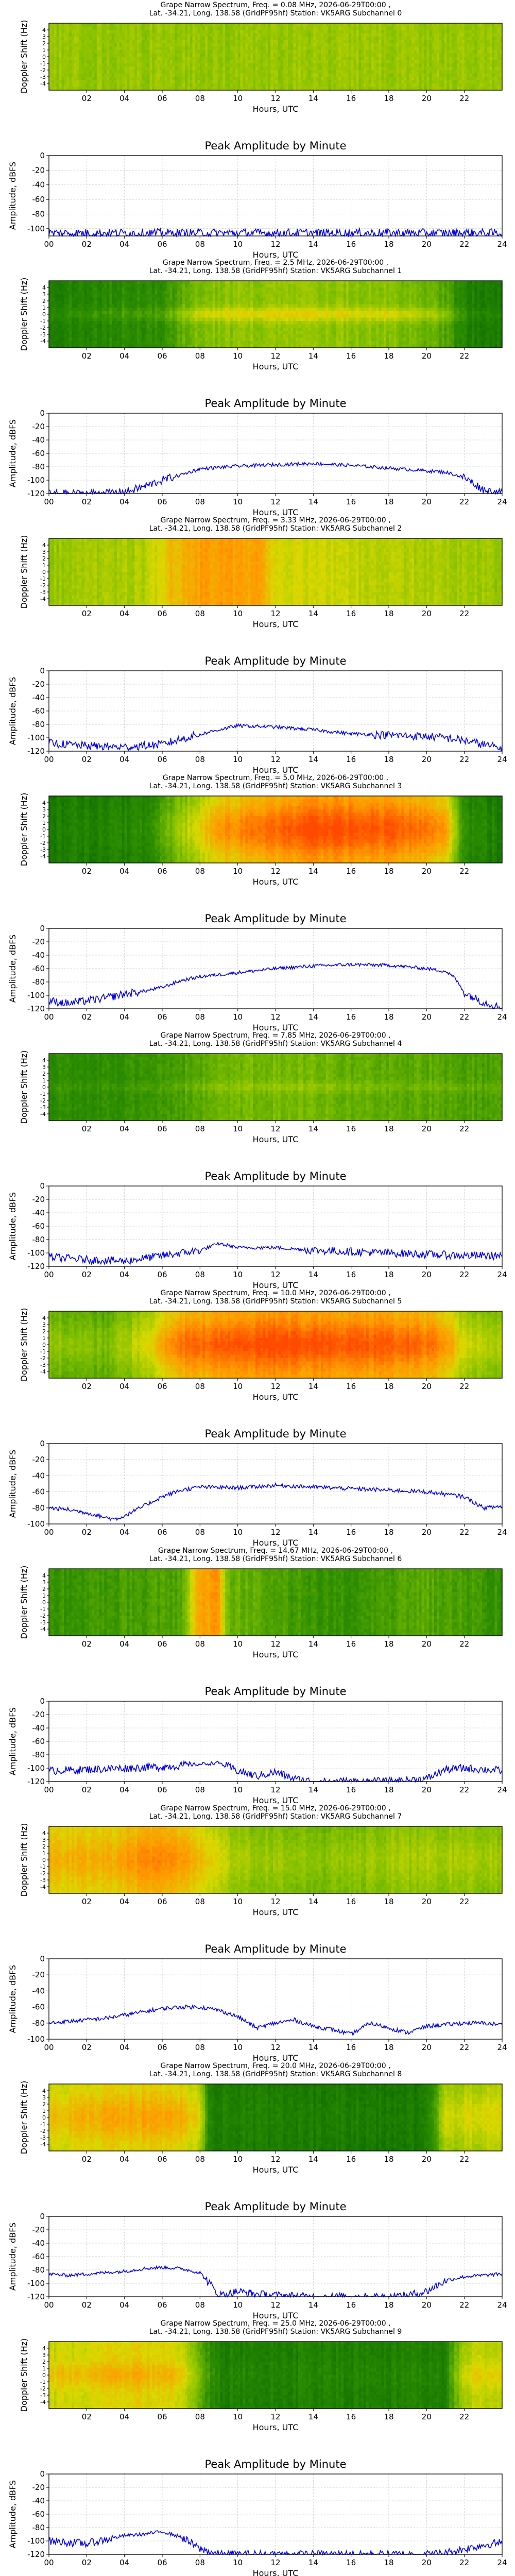 The width and height of the screenshot is (515, 2576). Describe the element at coordinates (124, 1644) in the screenshot. I see `spectrogram-x-tick-label: 04` at that location.